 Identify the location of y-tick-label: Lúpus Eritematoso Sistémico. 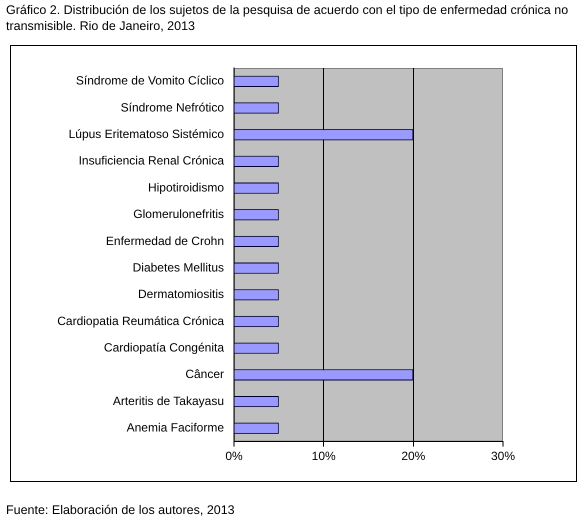
(146, 134).